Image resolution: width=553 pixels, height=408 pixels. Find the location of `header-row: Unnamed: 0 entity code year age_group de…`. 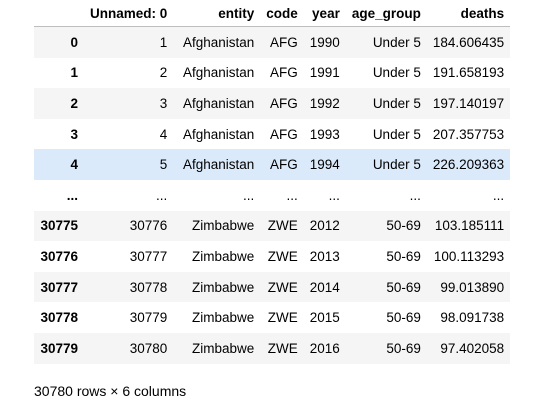

header-row: Unnamed: 0 entity code year age_group de… is located at coordinates (272, 13).